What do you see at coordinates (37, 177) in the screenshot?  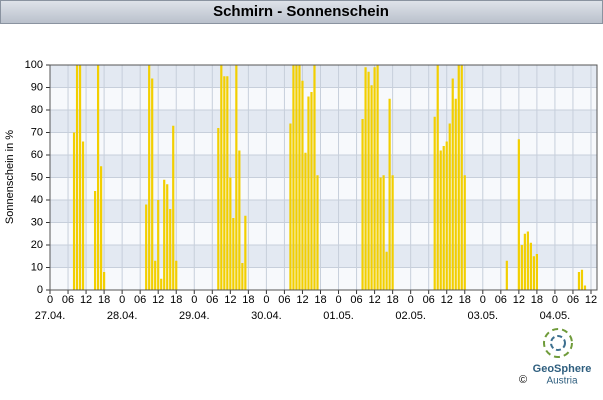 I see `y-tick-label: 50` at bounding box center [37, 177].